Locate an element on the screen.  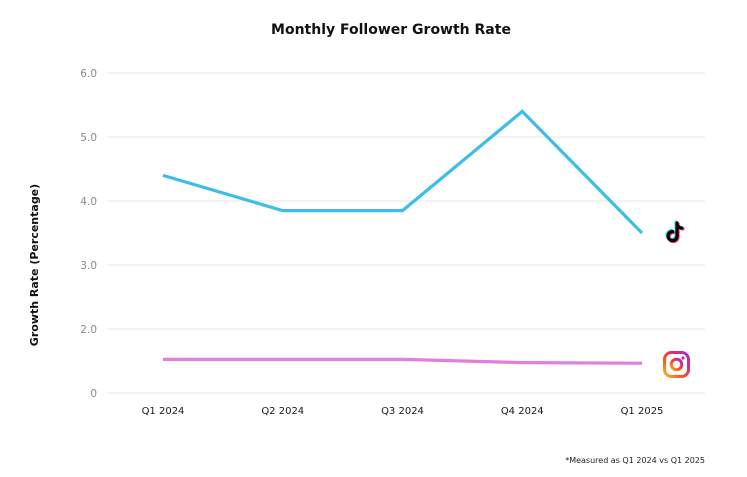
x-axis-ticks: Q1 2024 Q2 2024 Q3 2024 Q4 2024 Q1 2025 is located at coordinates (403, 411).